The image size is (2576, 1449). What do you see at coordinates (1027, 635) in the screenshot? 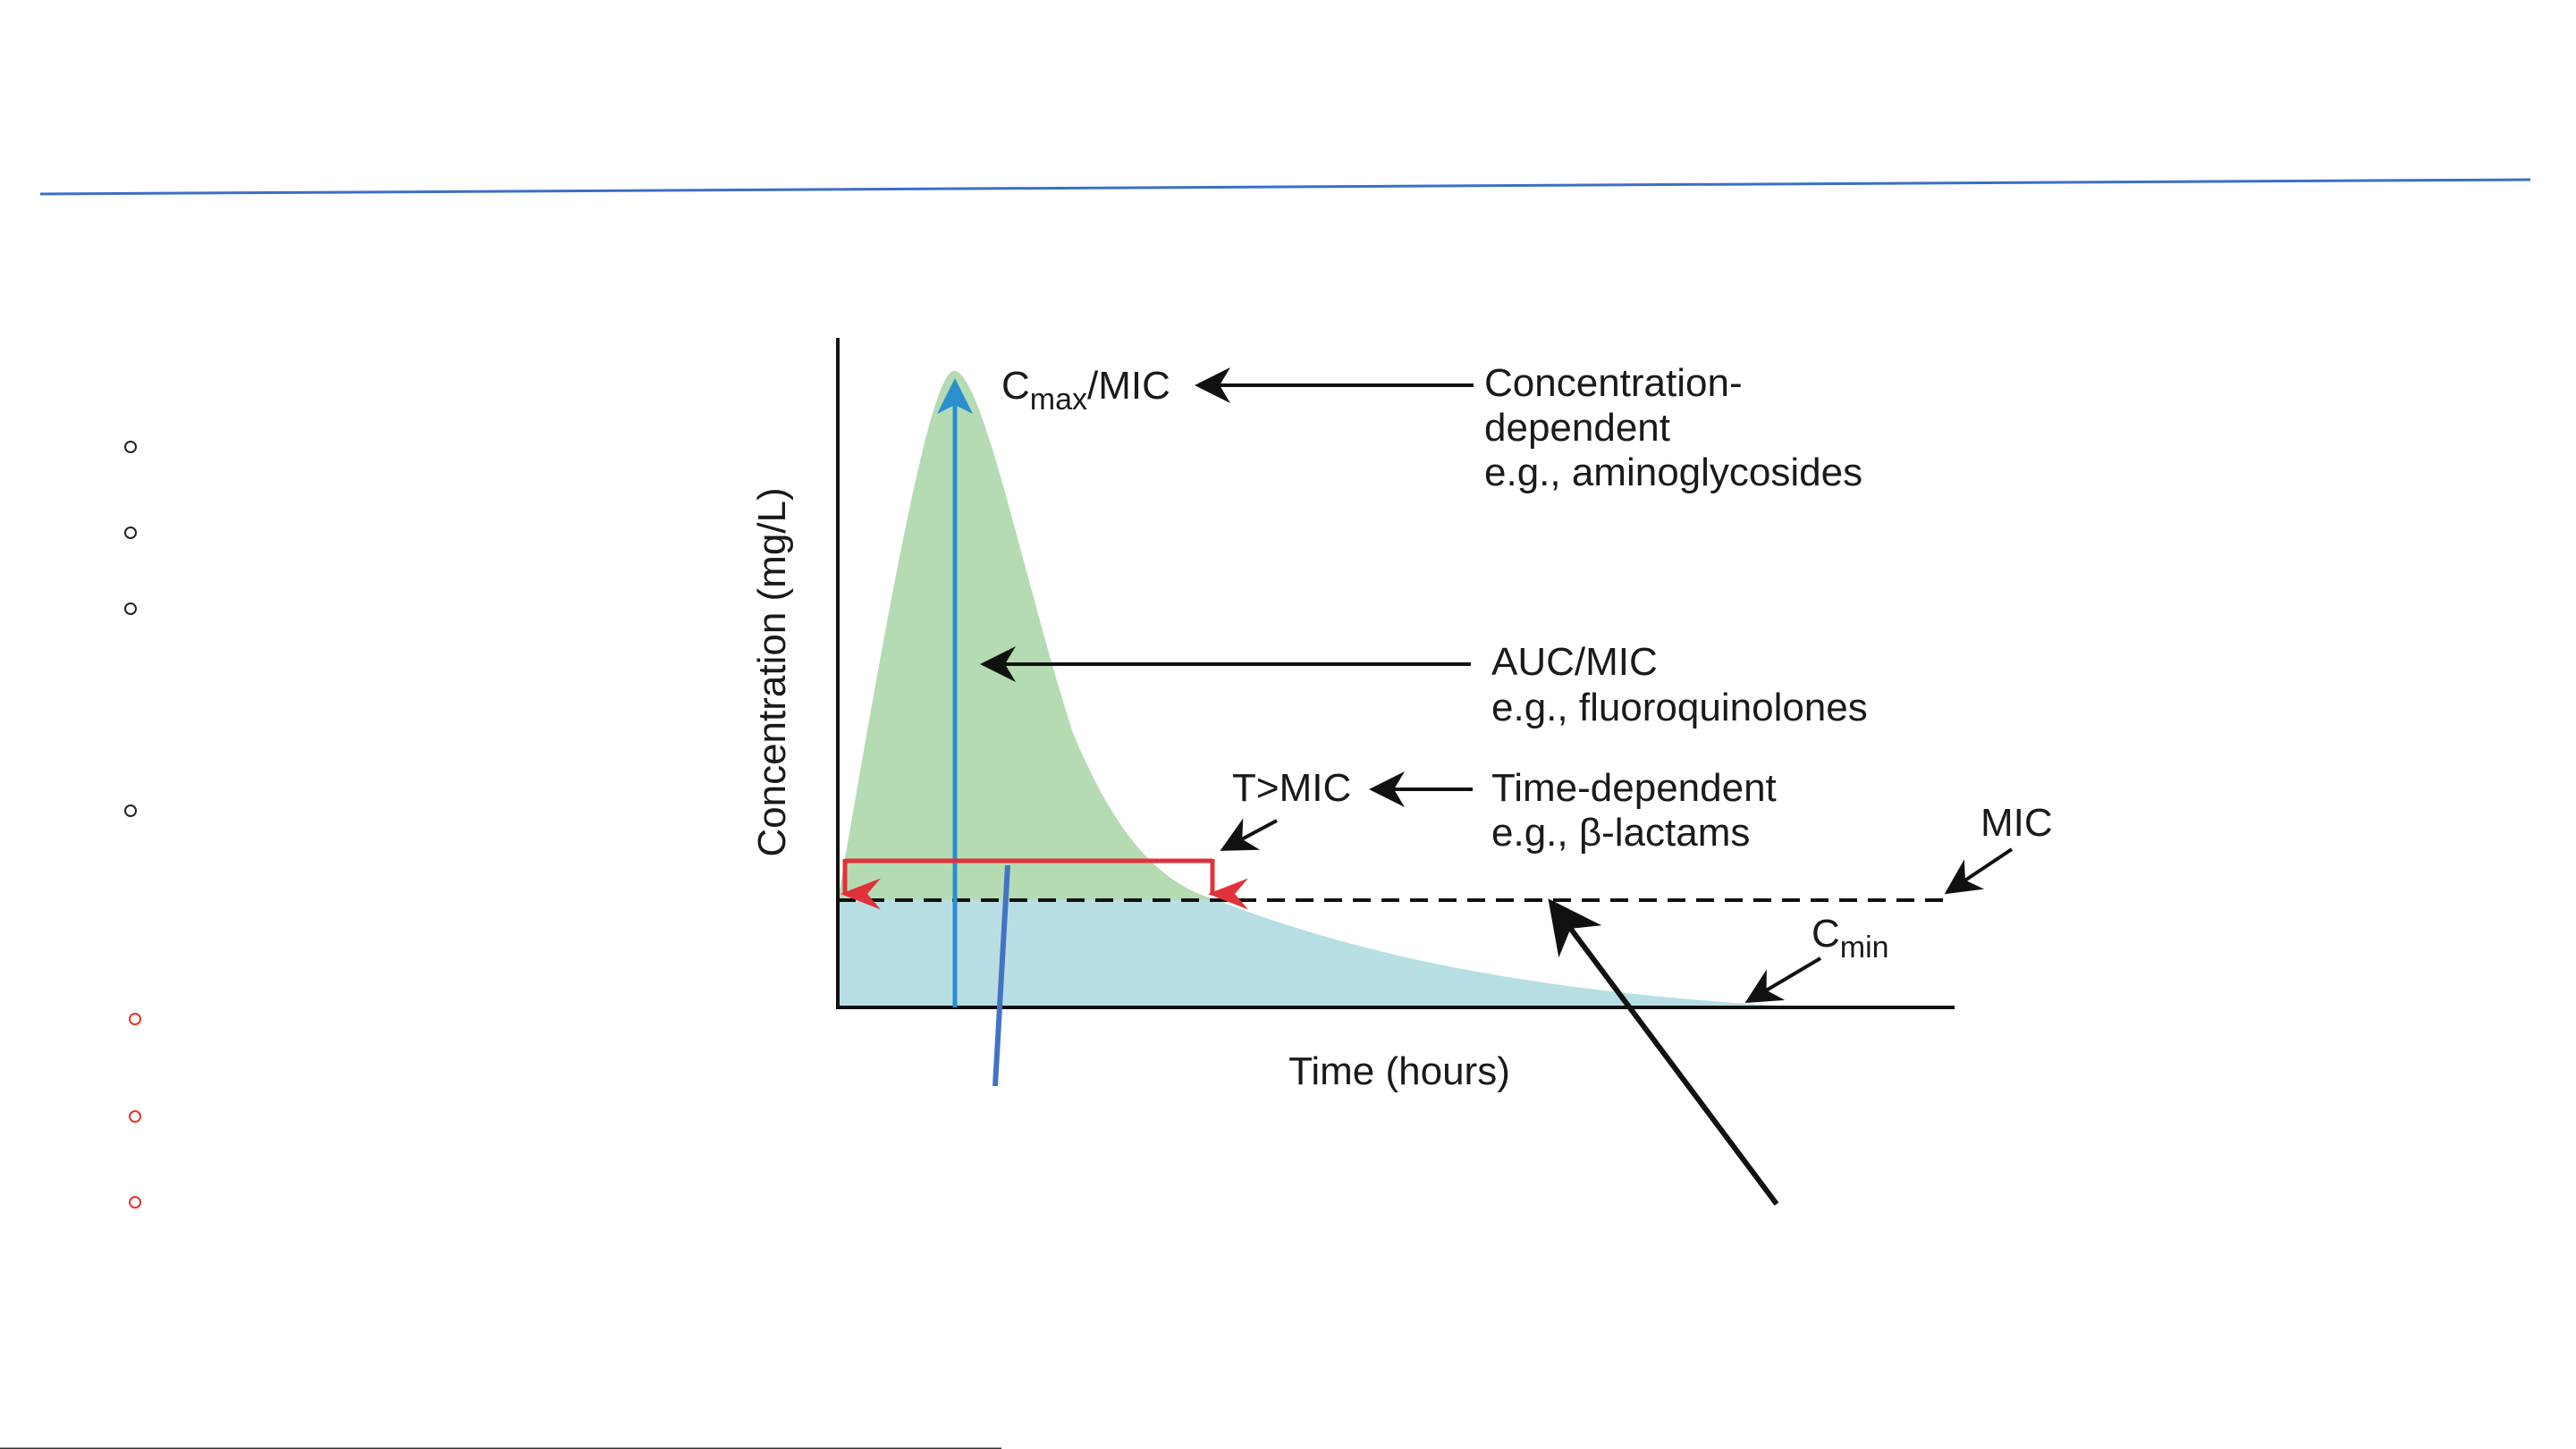
I see `peak-area` at bounding box center [1027, 635].